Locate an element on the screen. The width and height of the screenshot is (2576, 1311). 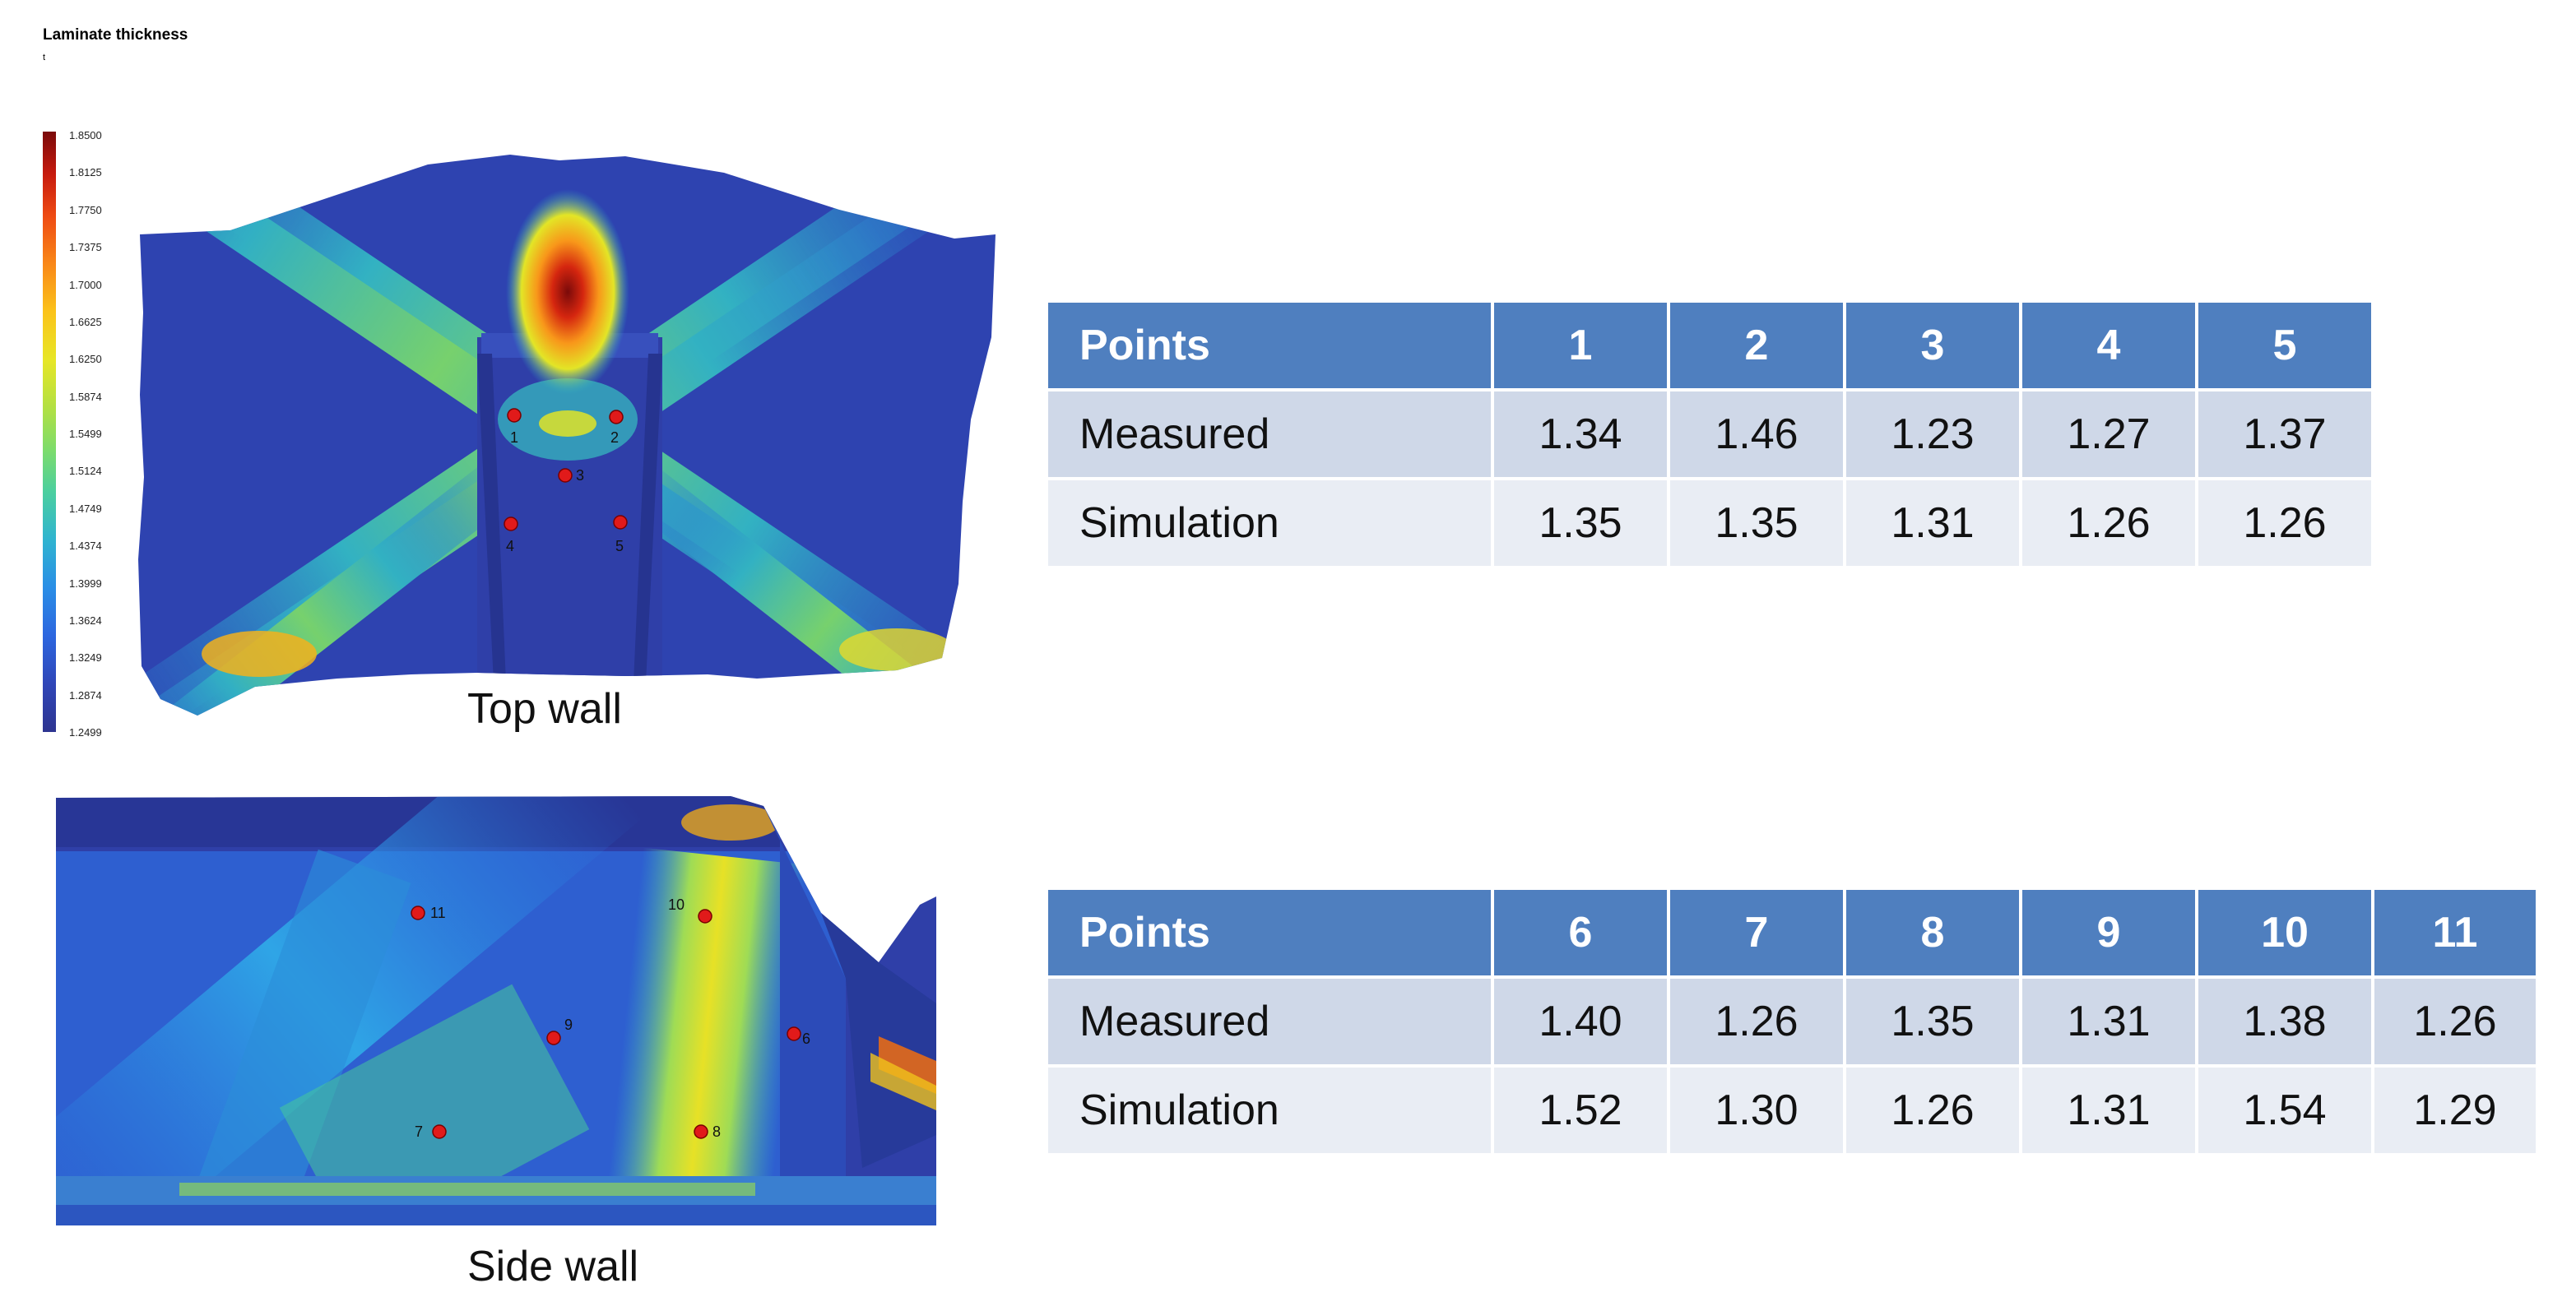
top-wall-markers: 1 2 3 4 5 is located at coordinates (566, 481).